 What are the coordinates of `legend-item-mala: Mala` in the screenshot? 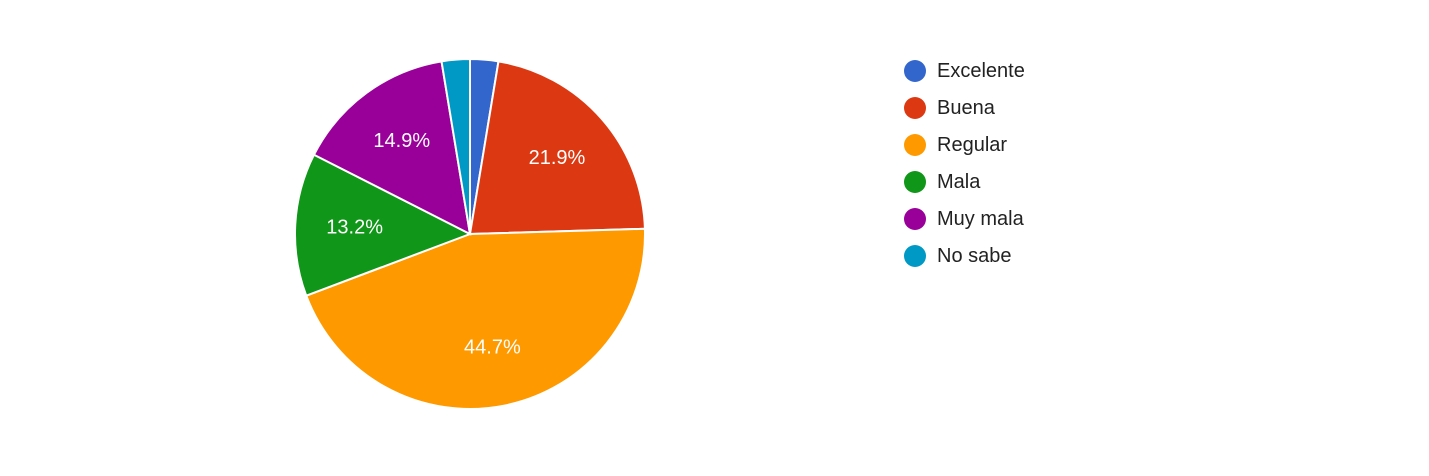 It's located at (942, 182).